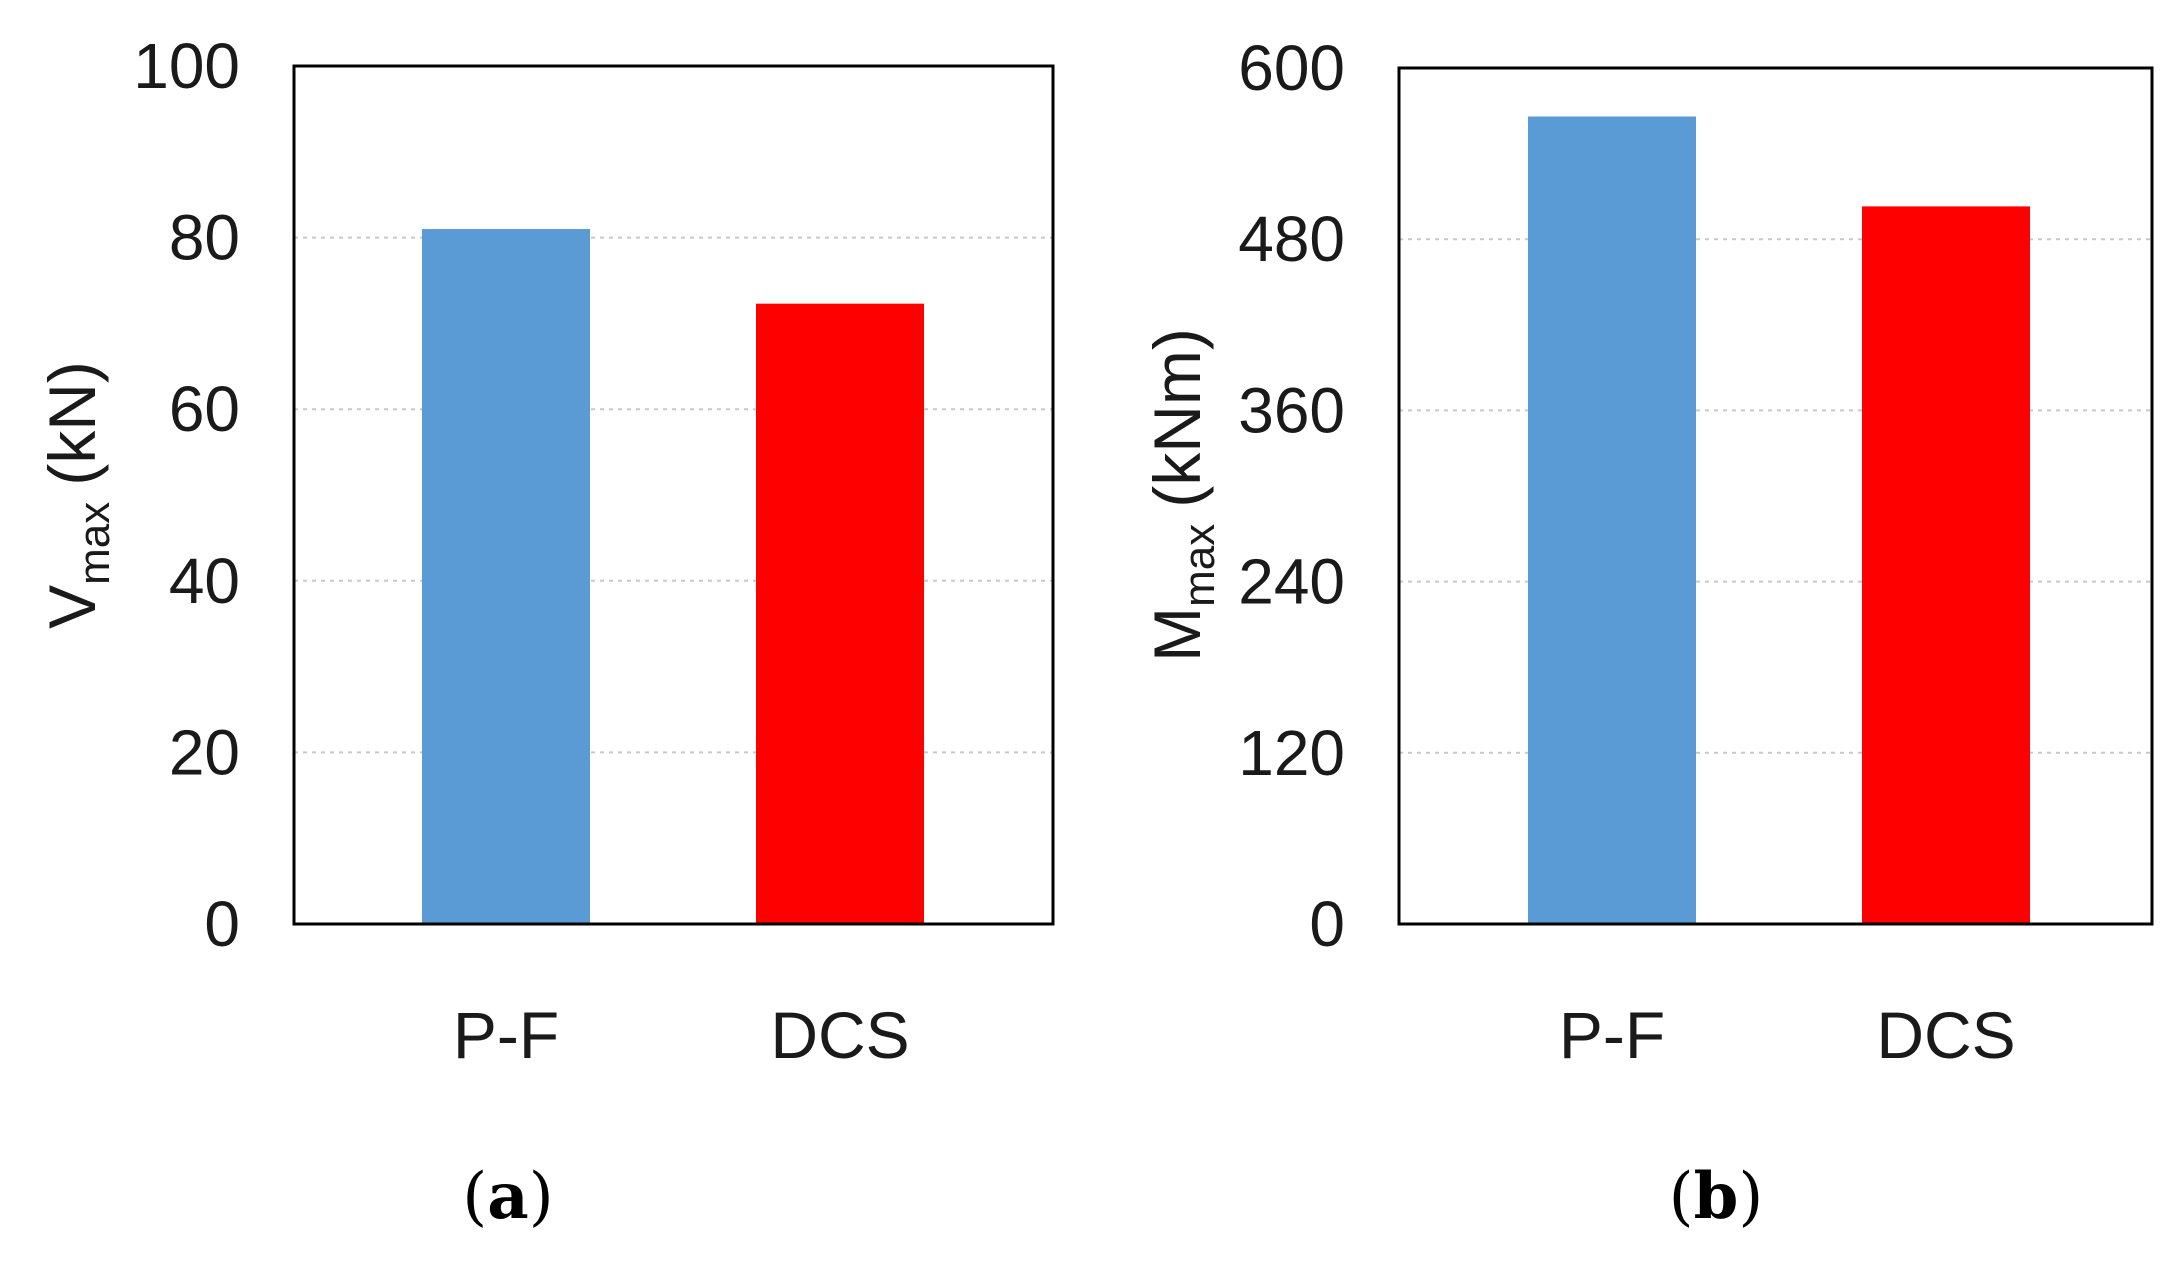  Describe the element at coordinates (506, 1035) in the screenshot. I see `x-tick-label-a-0: P-F` at that location.